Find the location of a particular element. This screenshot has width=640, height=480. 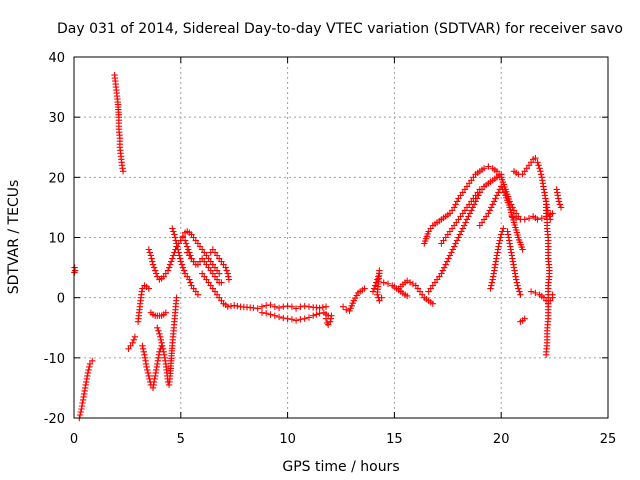

series-segment-cluster-14.3h is located at coordinates (377, 285).